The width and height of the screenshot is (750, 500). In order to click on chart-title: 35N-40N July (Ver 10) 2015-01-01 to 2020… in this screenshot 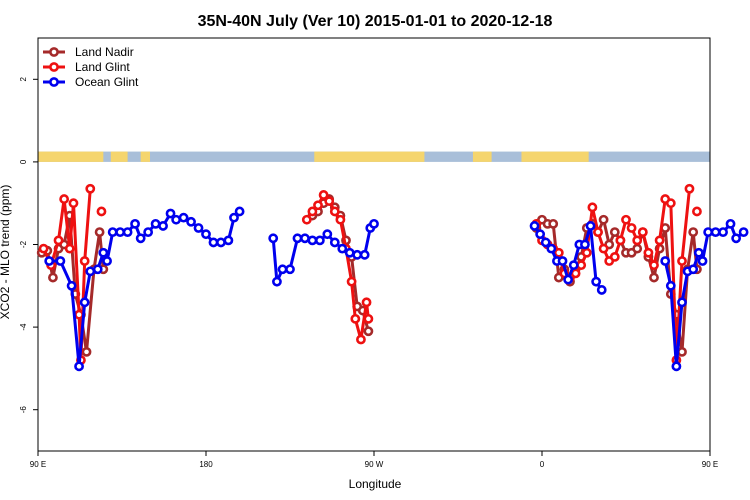, I will do `click(375, 21)`.